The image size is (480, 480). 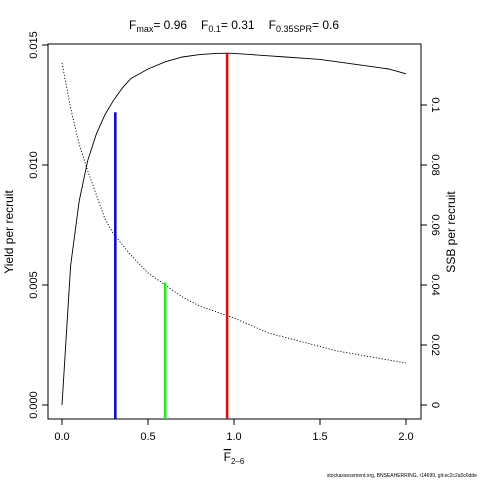 What do you see at coordinates (227, 457) in the screenshot?
I see `x-axis-label-main: F` at bounding box center [227, 457].